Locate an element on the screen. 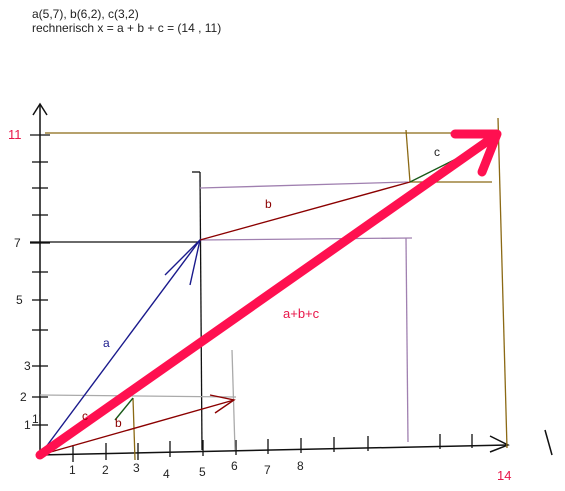 This screenshot has width=565, height=491. x-label: 6 is located at coordinates (234, 466).